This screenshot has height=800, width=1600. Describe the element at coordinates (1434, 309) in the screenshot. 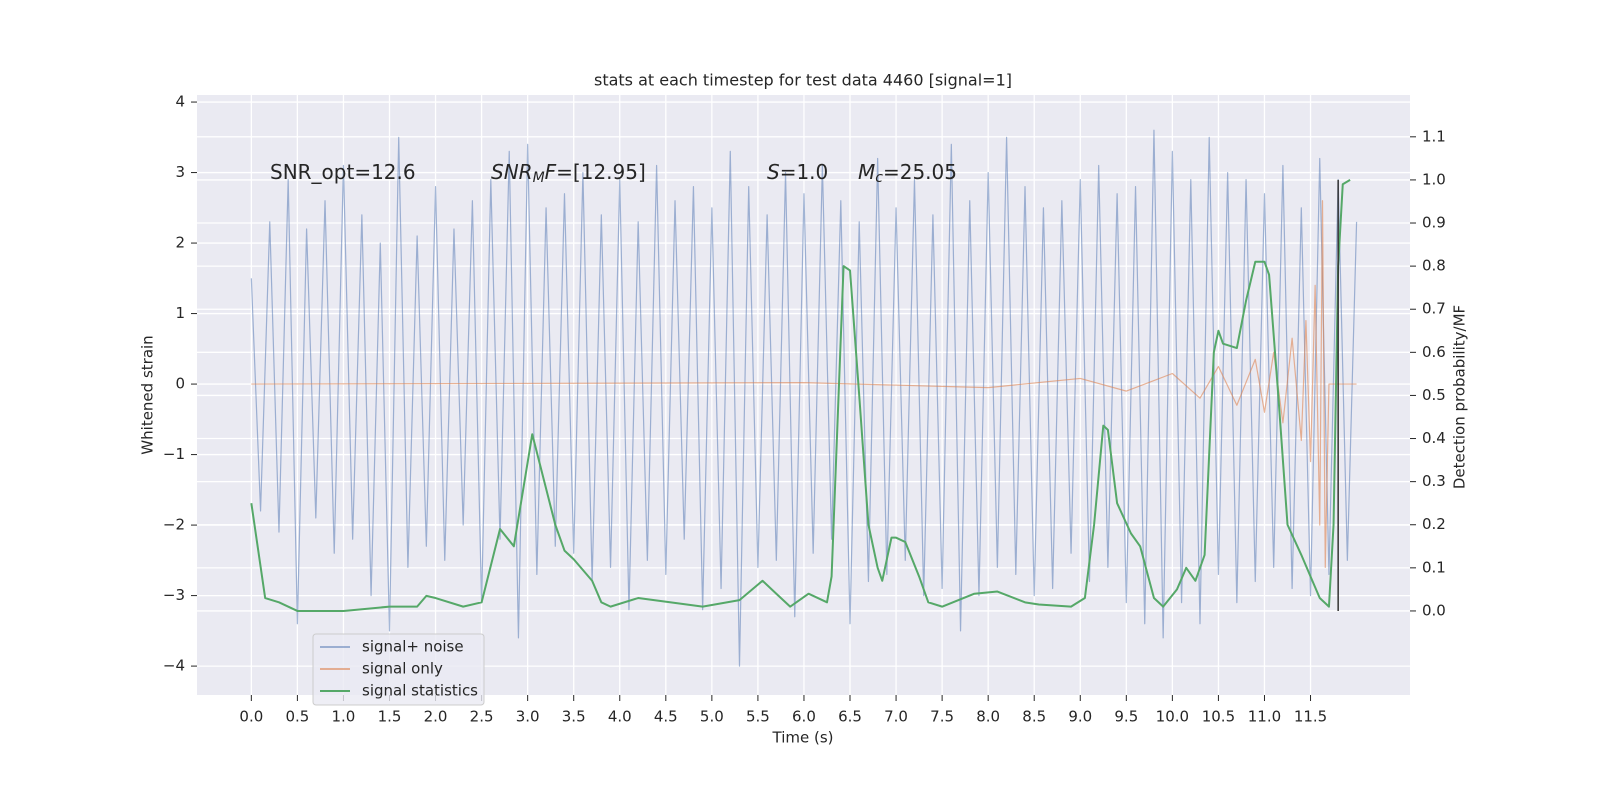

I see `y2-tick-label: 0.7` at that location.